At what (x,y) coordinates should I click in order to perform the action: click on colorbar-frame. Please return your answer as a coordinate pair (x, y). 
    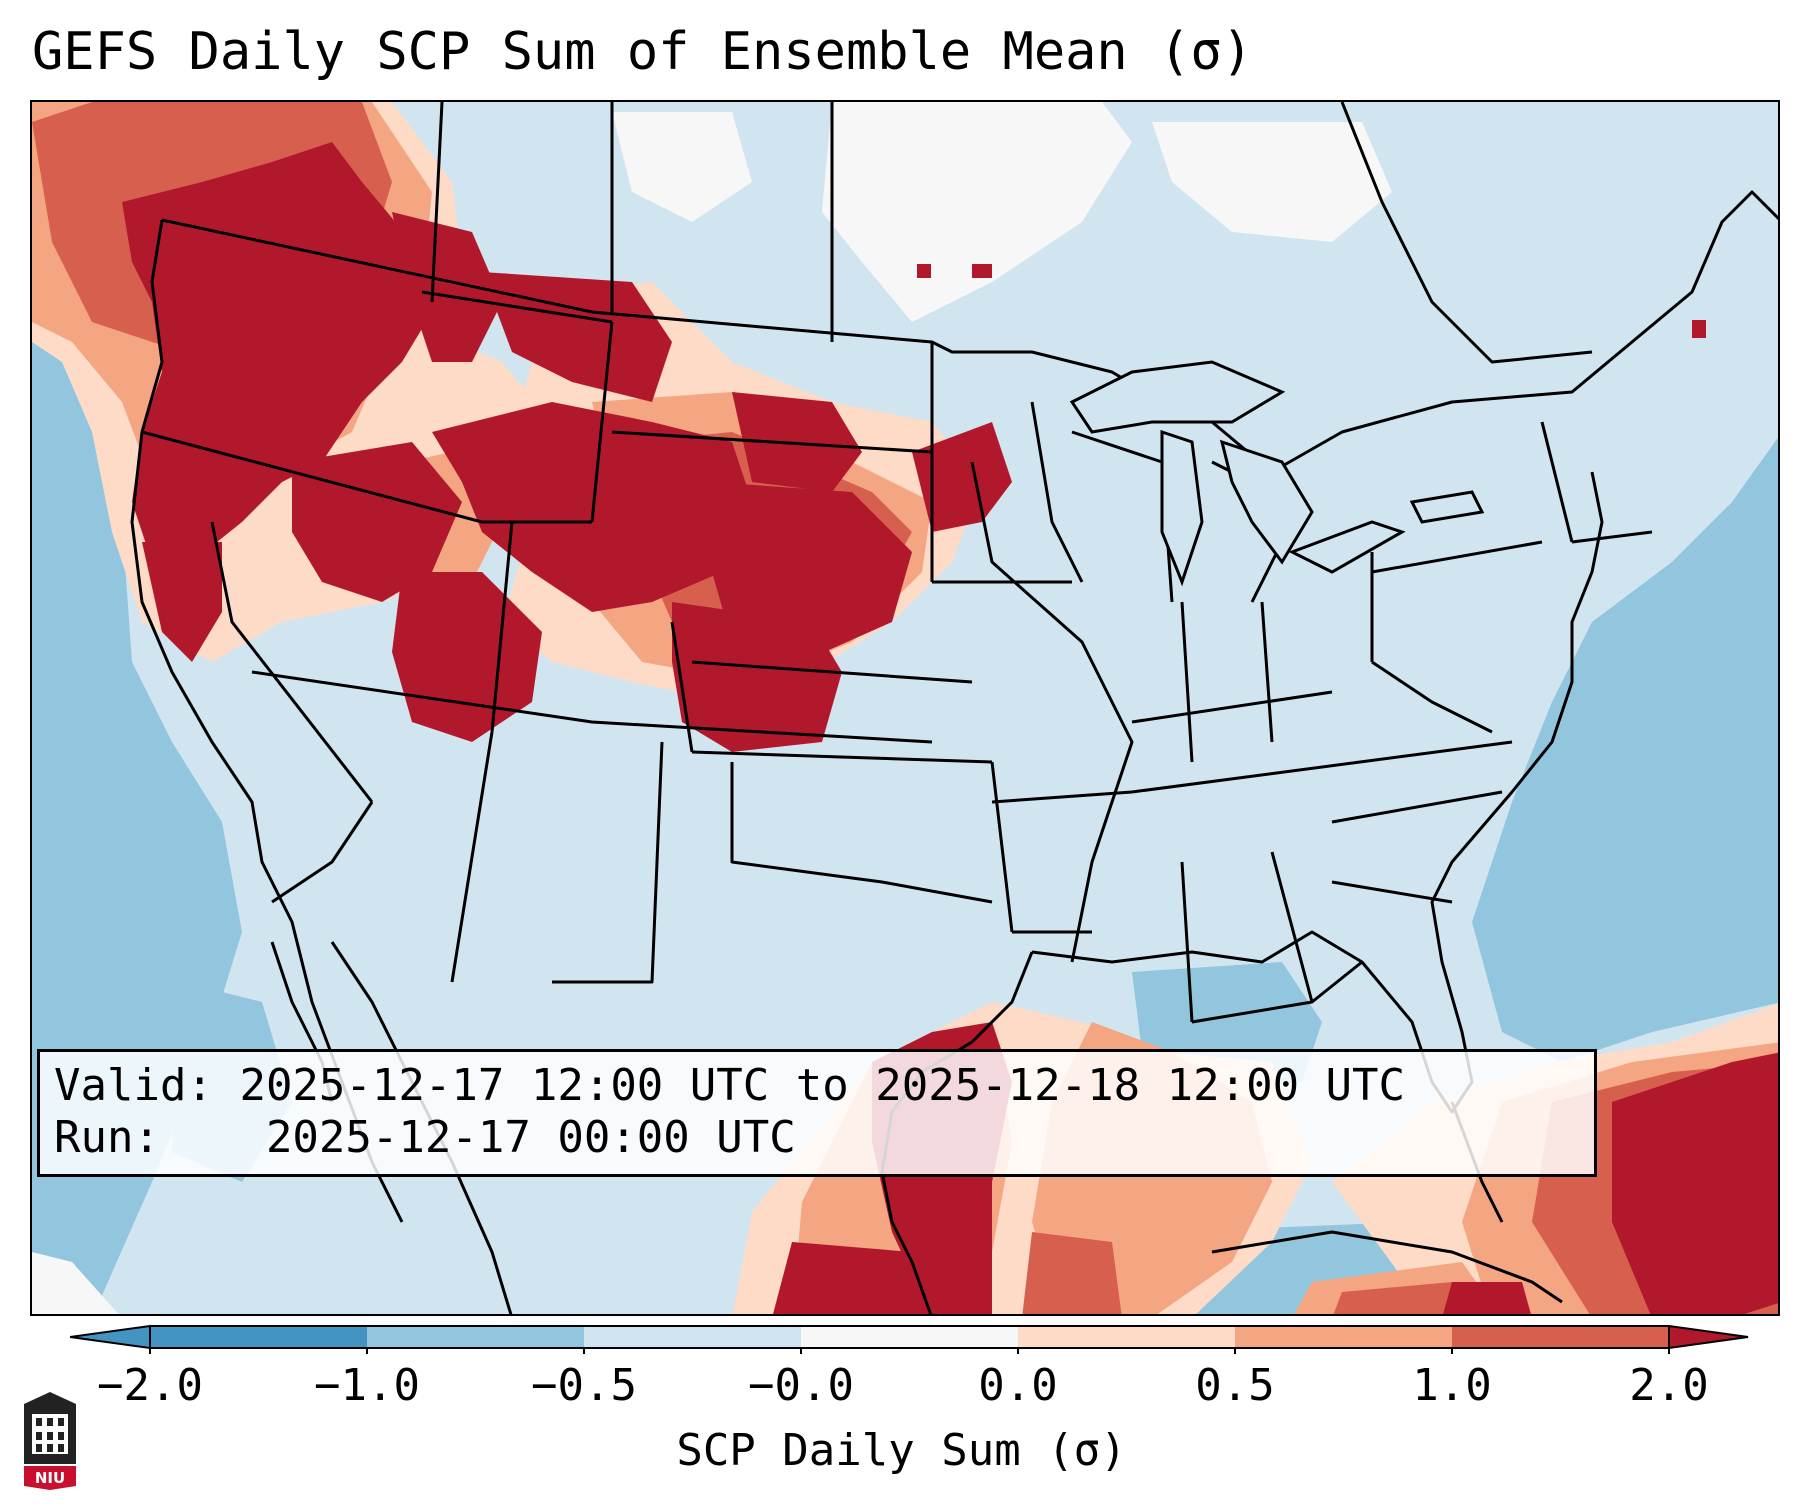
    Looking at the image, I should click on (909, 1337).